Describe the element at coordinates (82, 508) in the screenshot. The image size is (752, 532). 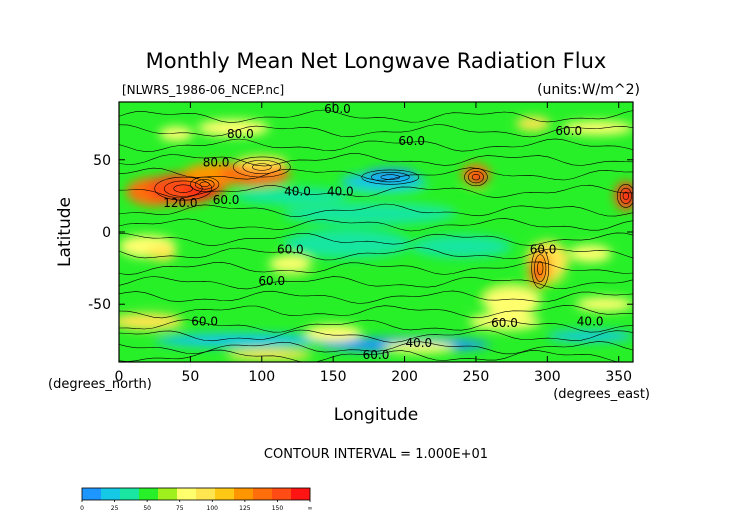
I see `colorbar-label-0: 0` at that location.